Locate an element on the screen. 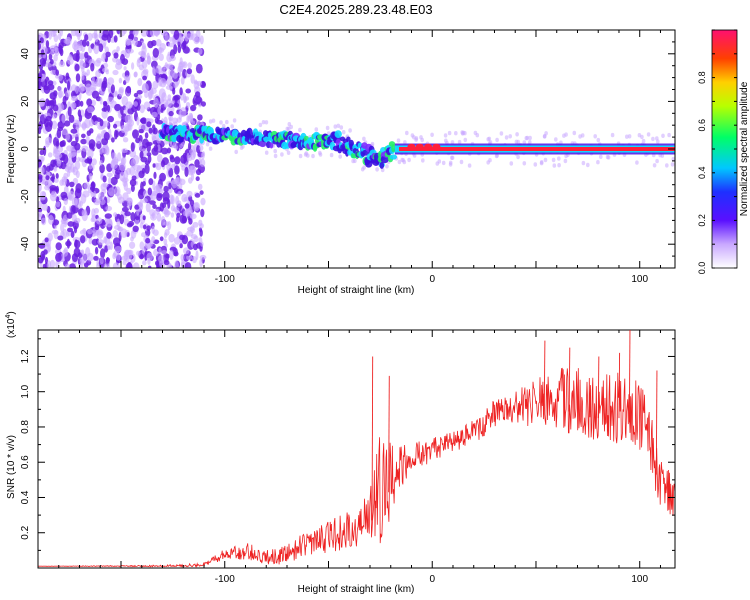  trace-core is located at coordinates (537, 149).